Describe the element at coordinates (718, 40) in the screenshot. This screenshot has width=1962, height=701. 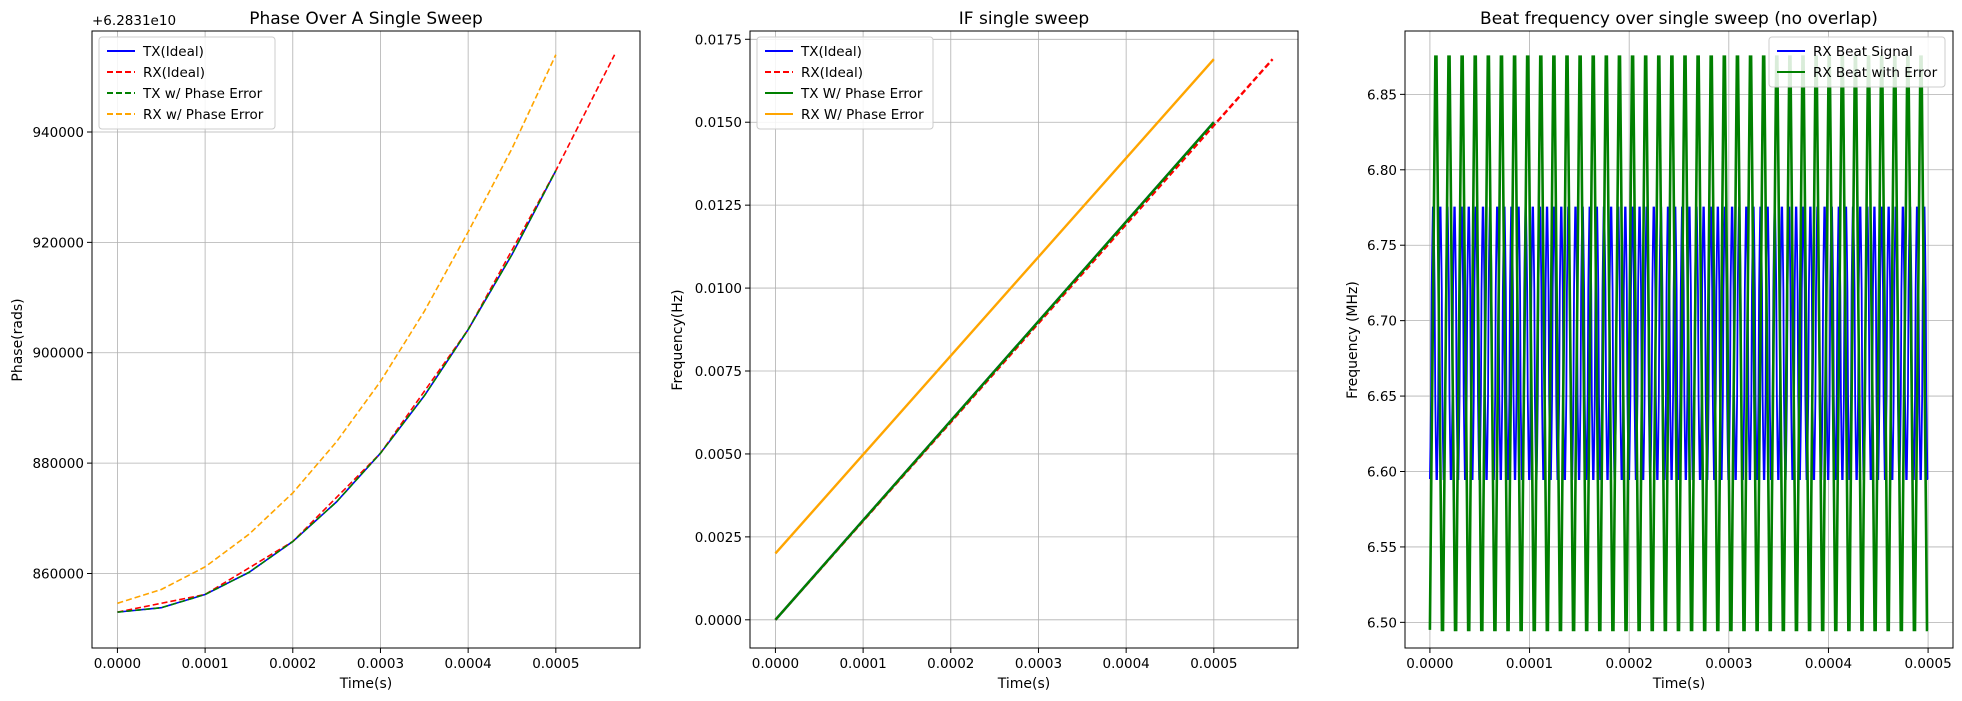
I see `y-tick-label: 0.0175` at that location.